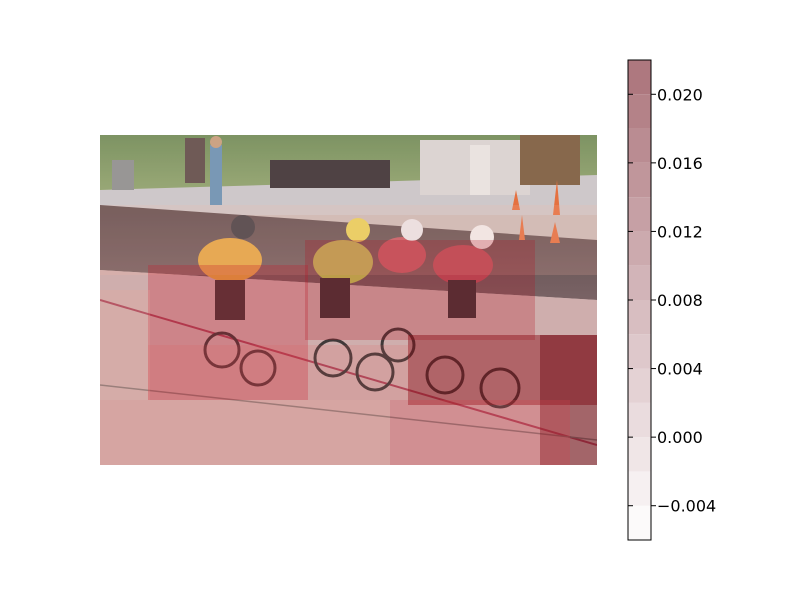 The width and height of the screenshot is (800, 600). What do you see at coordinates (680, 369) in the screenshot?
I see `colorbar-tick-label: 0.004` at bounding box center [680, 369].